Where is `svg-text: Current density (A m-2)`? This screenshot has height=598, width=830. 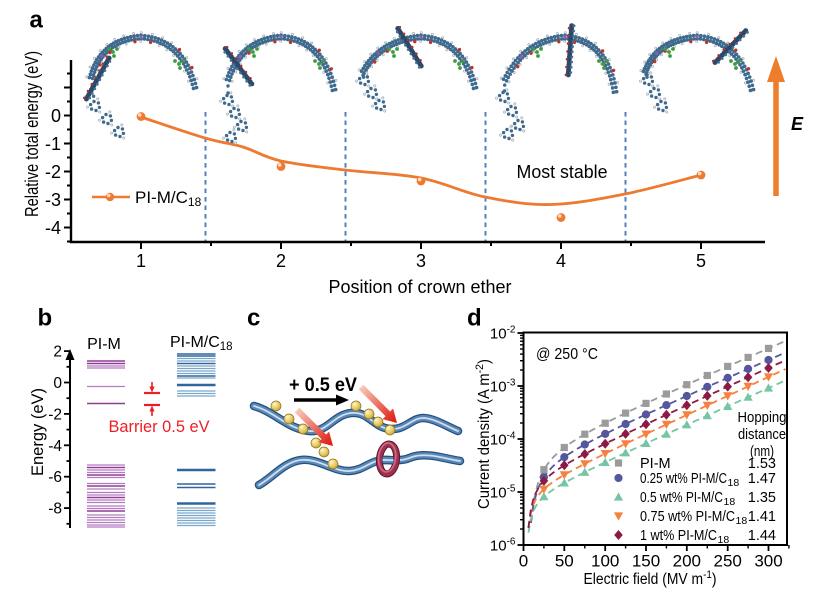 svg-text: Current density (A m-2) is located at coordinates (483, 434).